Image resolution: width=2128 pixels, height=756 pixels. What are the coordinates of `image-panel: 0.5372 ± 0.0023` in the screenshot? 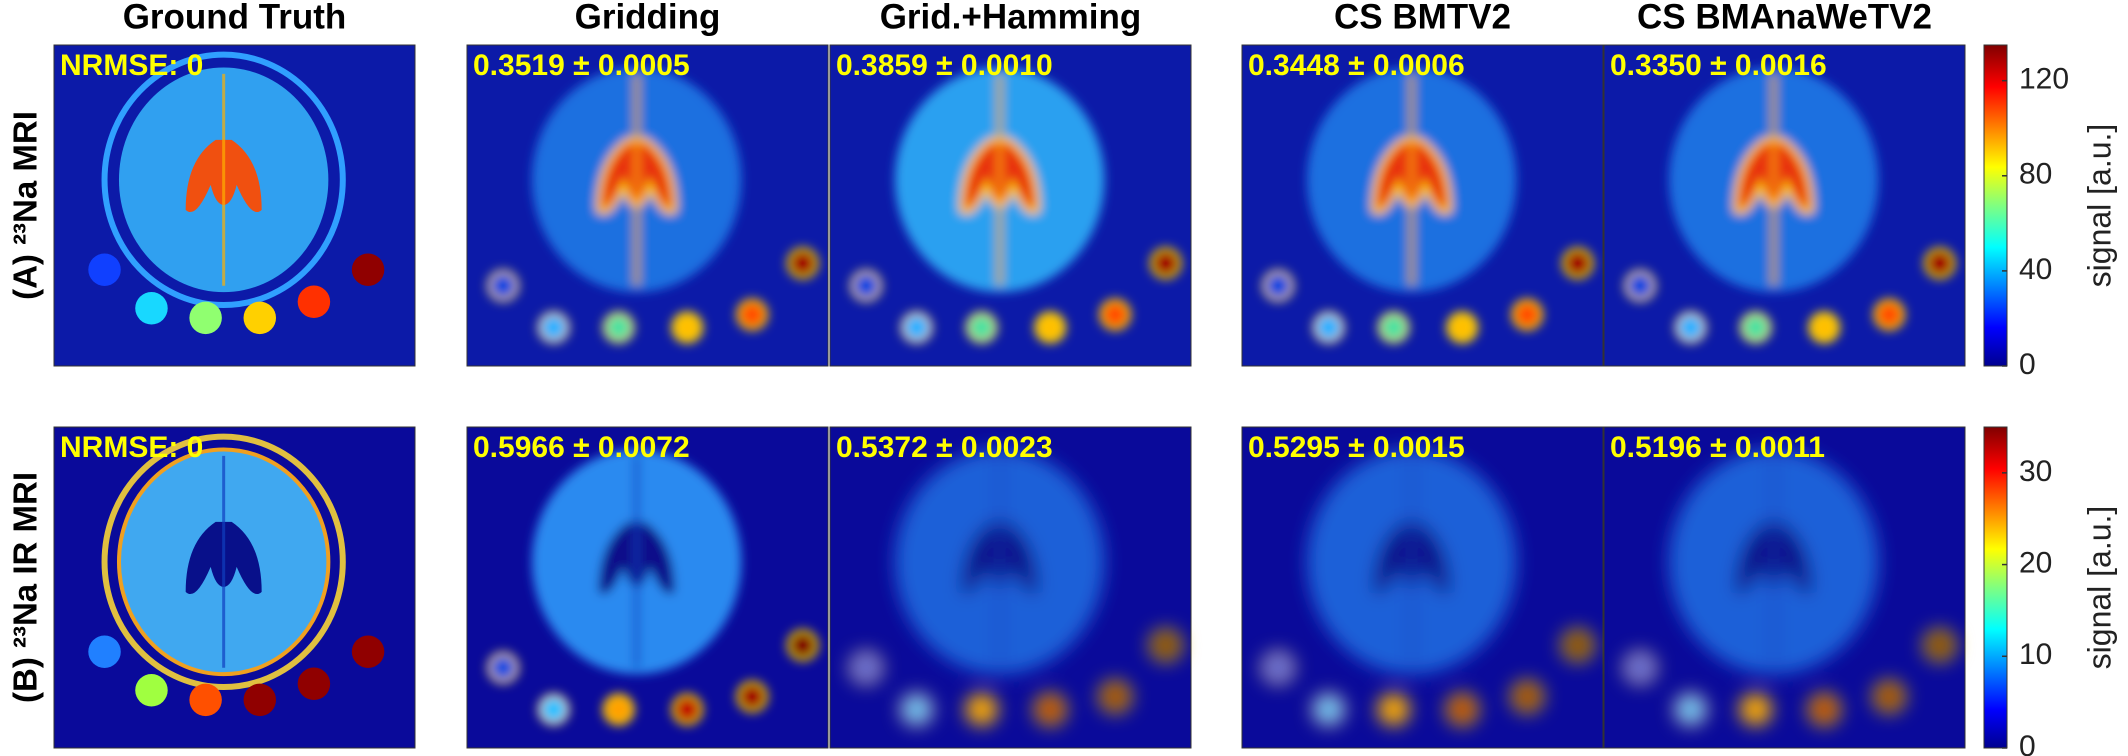 It's located at (1010, 587).